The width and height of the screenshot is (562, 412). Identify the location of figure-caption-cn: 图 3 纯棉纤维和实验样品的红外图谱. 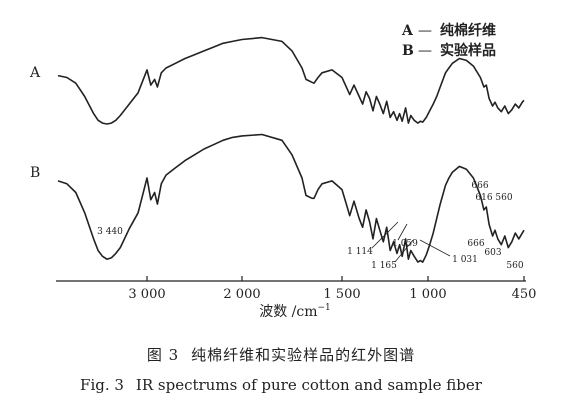
(281, 354).